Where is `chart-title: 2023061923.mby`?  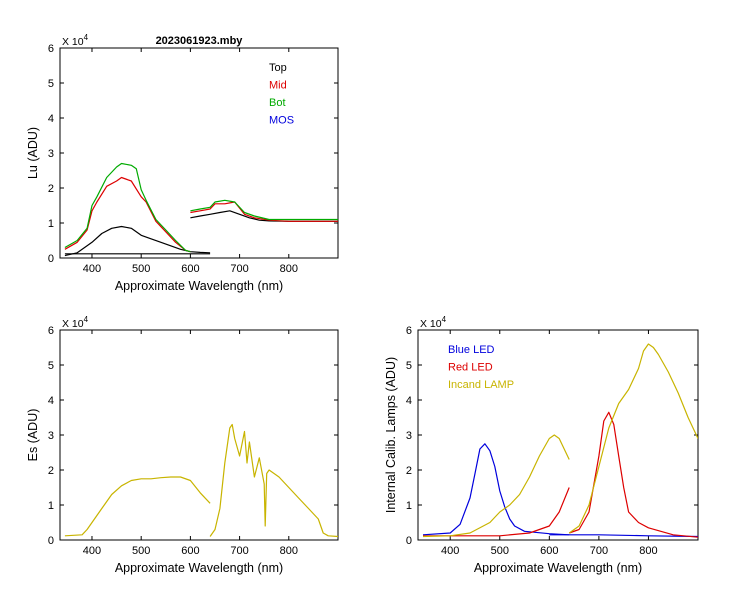
chart-title: 2023061923.mby is located at coordinates (200, 41).